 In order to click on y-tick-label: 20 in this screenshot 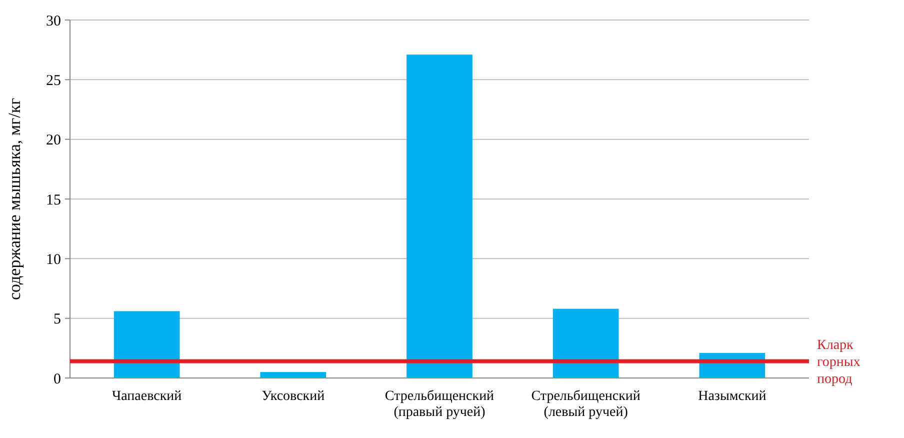, I will do `click(53, 140)`.